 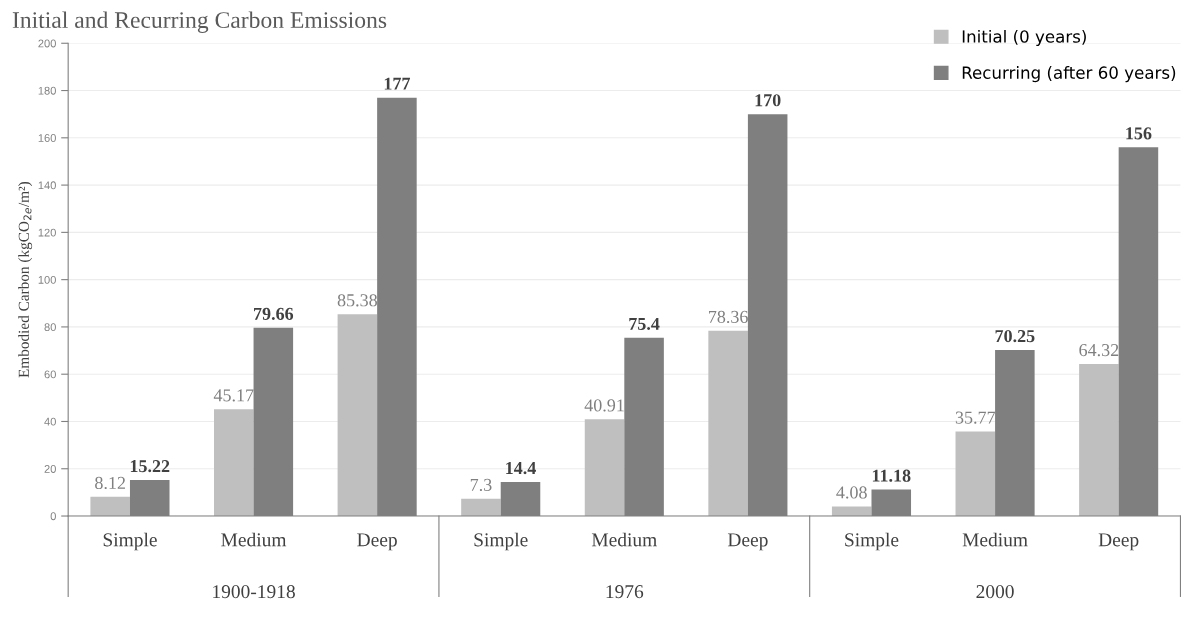 I want to click on y-tick-label: 160, so click(x=47, y=138).